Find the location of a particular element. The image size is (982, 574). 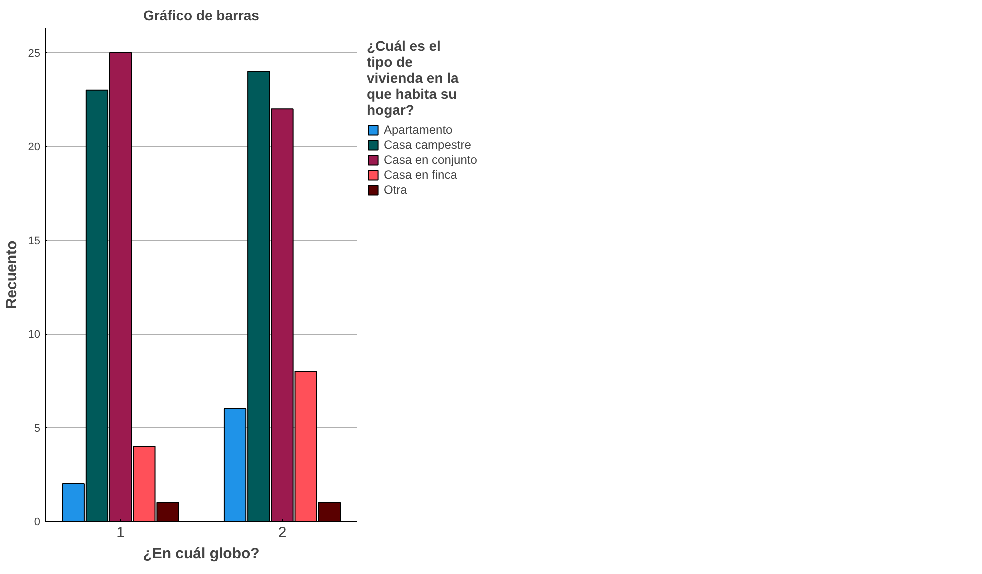

x-axis-title: ¿En cuál globo? is located at coordinates (201, 554).